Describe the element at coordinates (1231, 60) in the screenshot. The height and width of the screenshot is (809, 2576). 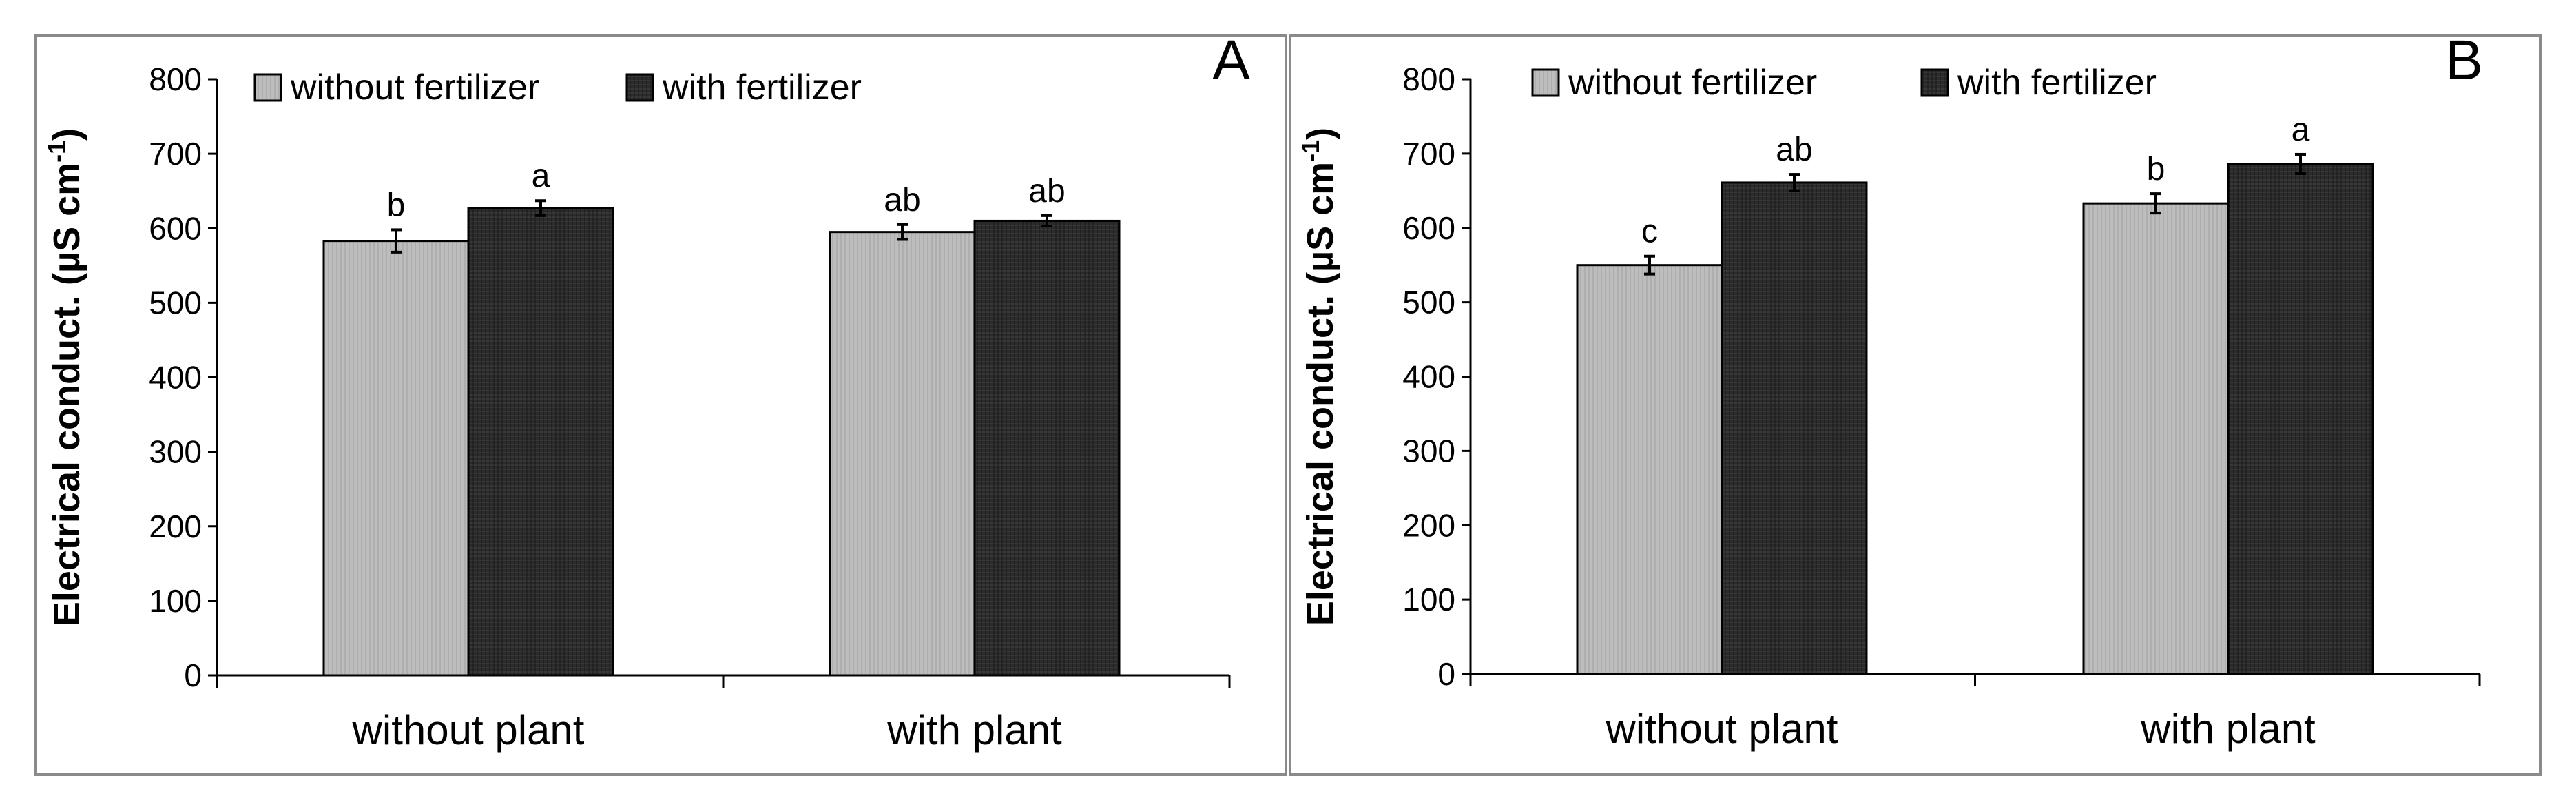
I see `panel-letter: A` at that location.